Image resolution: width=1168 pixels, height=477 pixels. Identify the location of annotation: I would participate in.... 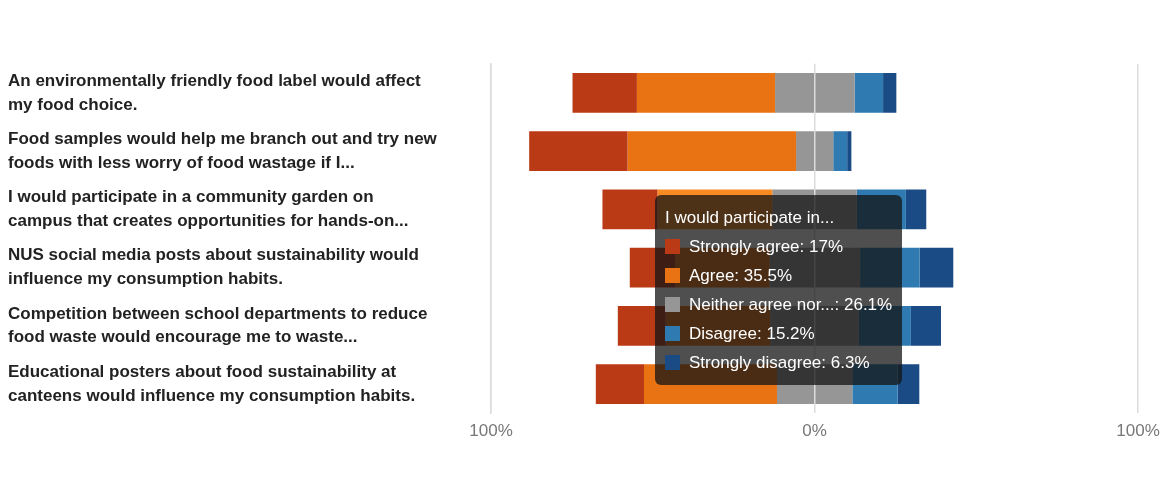
(750, 218).